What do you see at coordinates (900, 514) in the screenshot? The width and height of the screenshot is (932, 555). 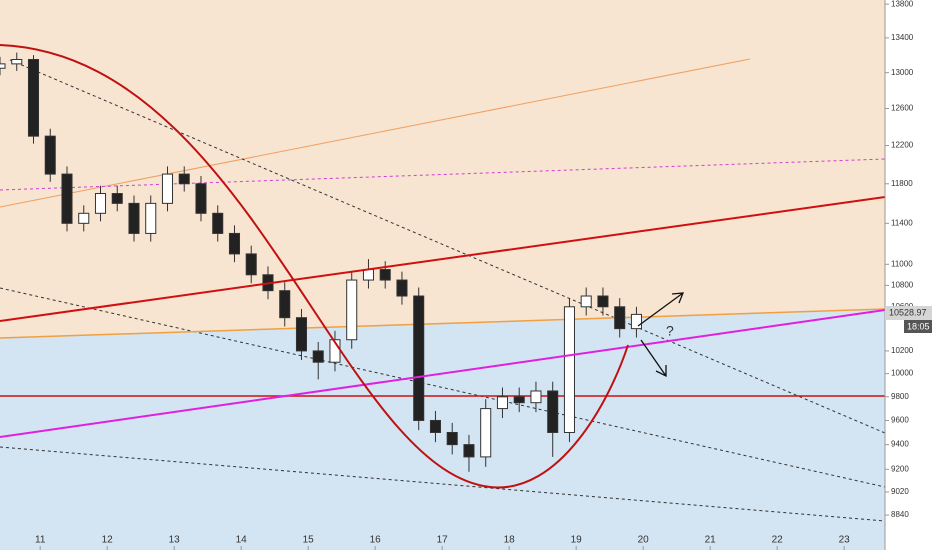 I see `y-tick-label: 8840` at bounding box center [900, 514].